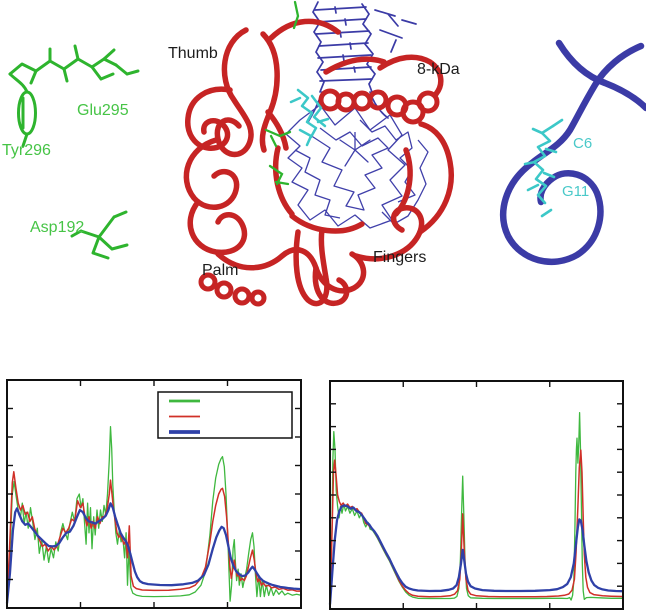 This screenshot has width=646, height=613. I want to click on helix-coils, so click(319, 197).